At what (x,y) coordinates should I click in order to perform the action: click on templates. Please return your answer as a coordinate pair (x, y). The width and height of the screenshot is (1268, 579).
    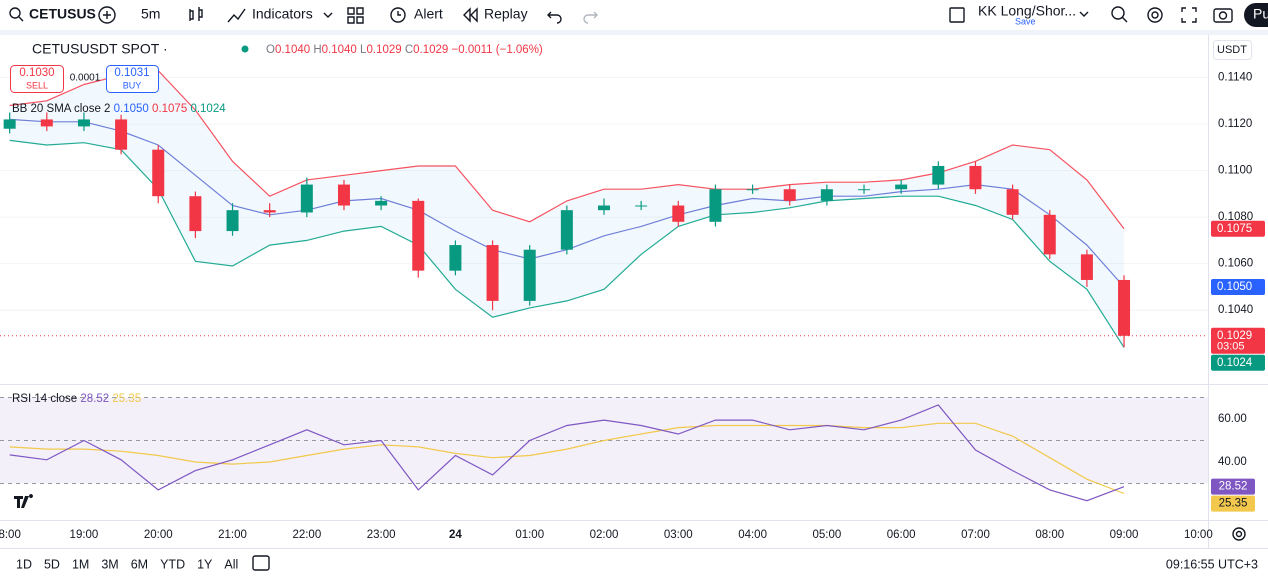
    Looking at the image, I should click on (355, 15).